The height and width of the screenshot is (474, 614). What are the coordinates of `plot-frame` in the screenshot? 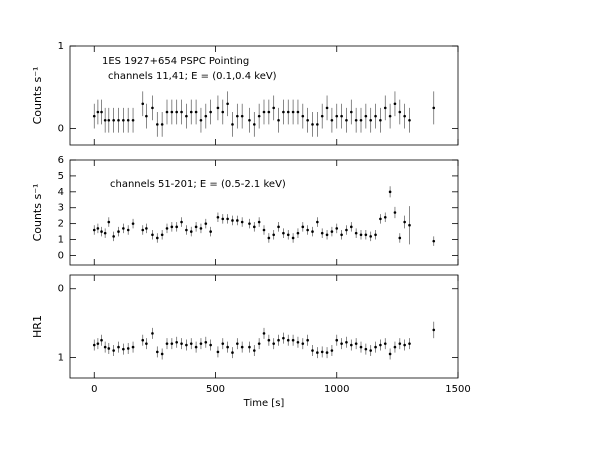 It's located at (264, 212).